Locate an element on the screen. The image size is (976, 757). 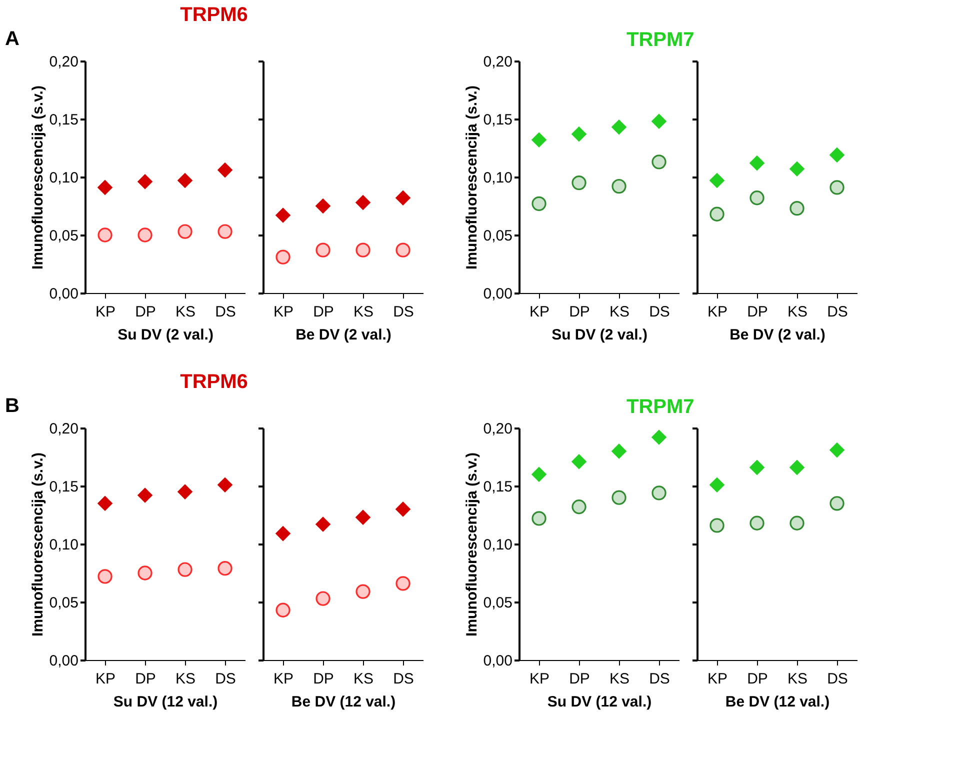
x-axis-title: Su DV (2 val.) is located at coordinates (600, 335).